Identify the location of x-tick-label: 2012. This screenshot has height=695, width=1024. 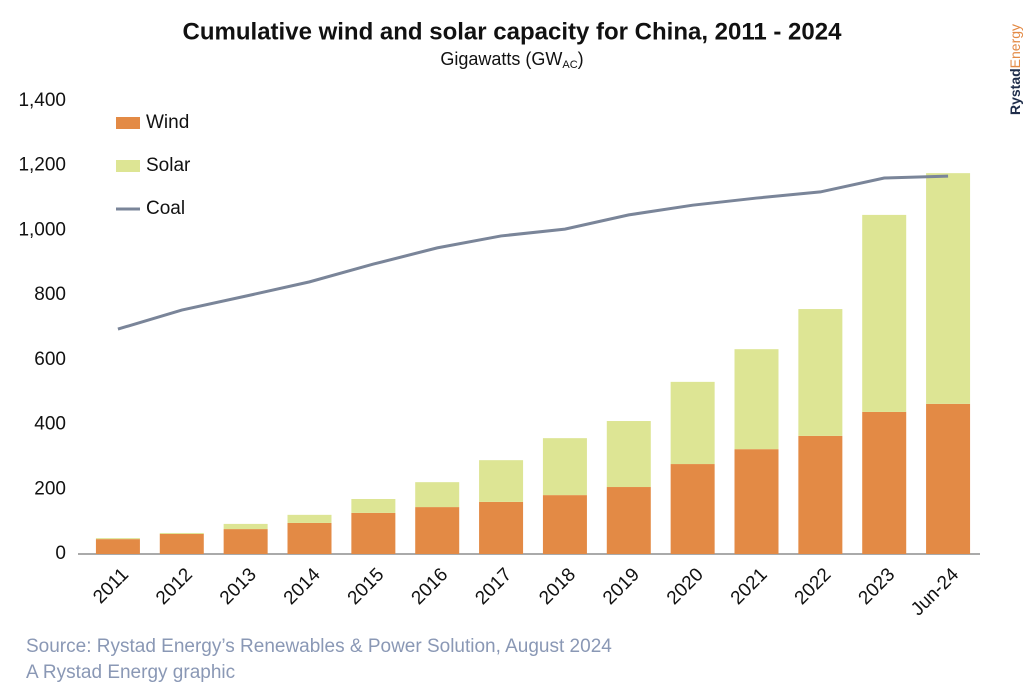
(174, 586).